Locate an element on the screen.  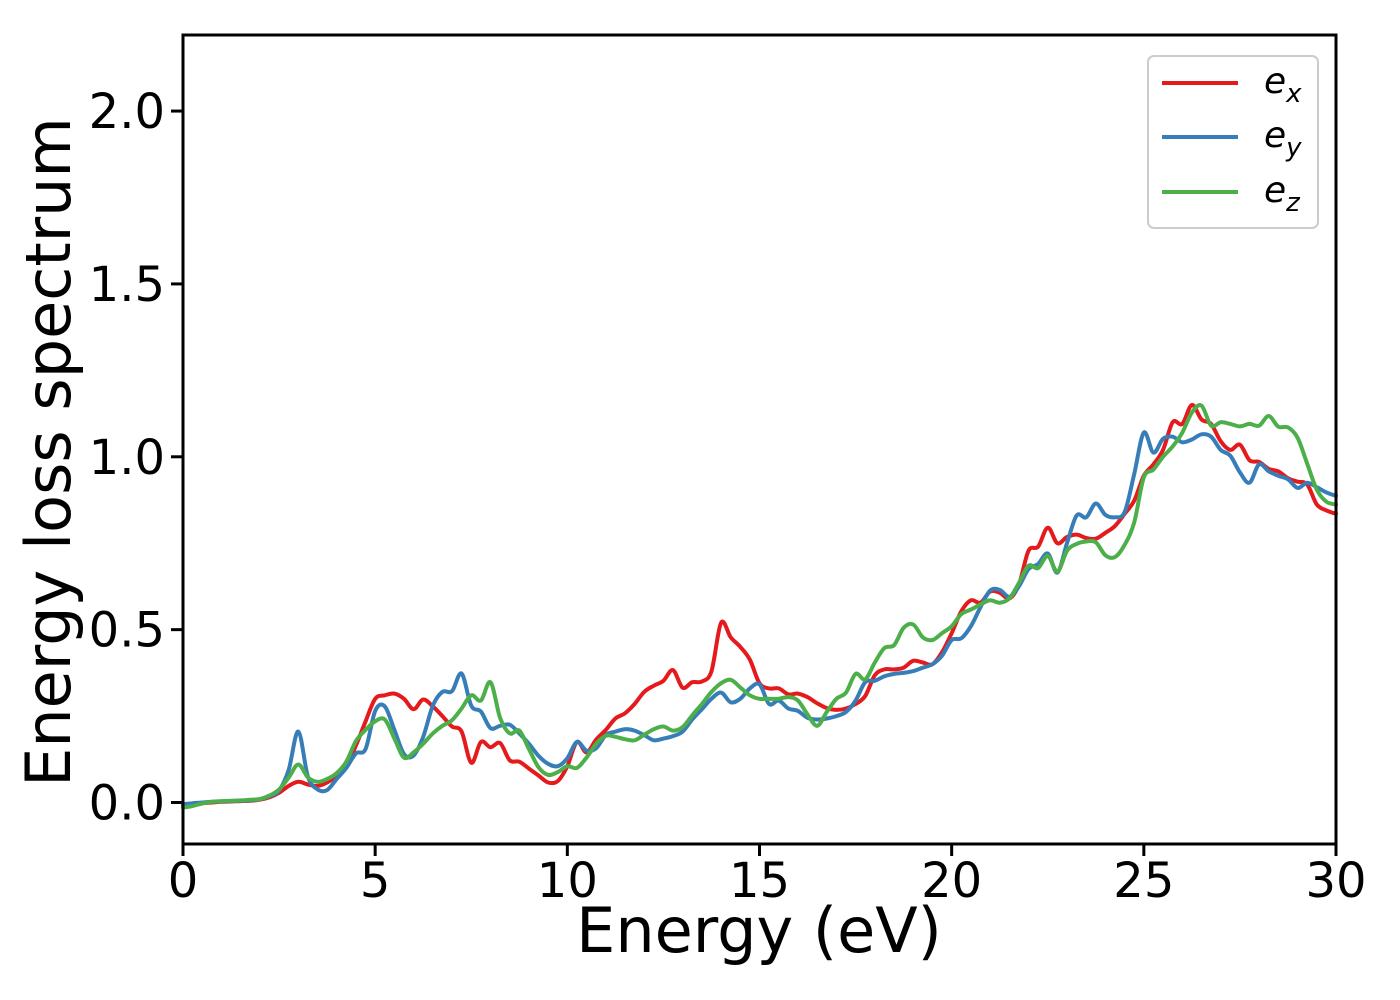
x-axis-ticks: 0 5 10 15 20 25 30 is located at coordinates (767, 876).